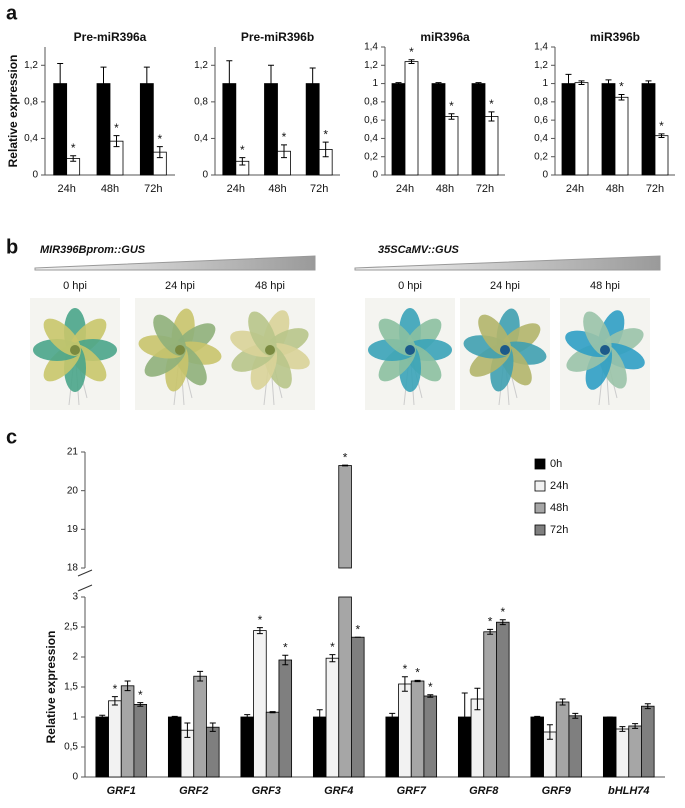  What do you see at coordinates (193, 791) in the screenshot?
I see `x-tick-label: GRF2` at bounding box center [193, 791].